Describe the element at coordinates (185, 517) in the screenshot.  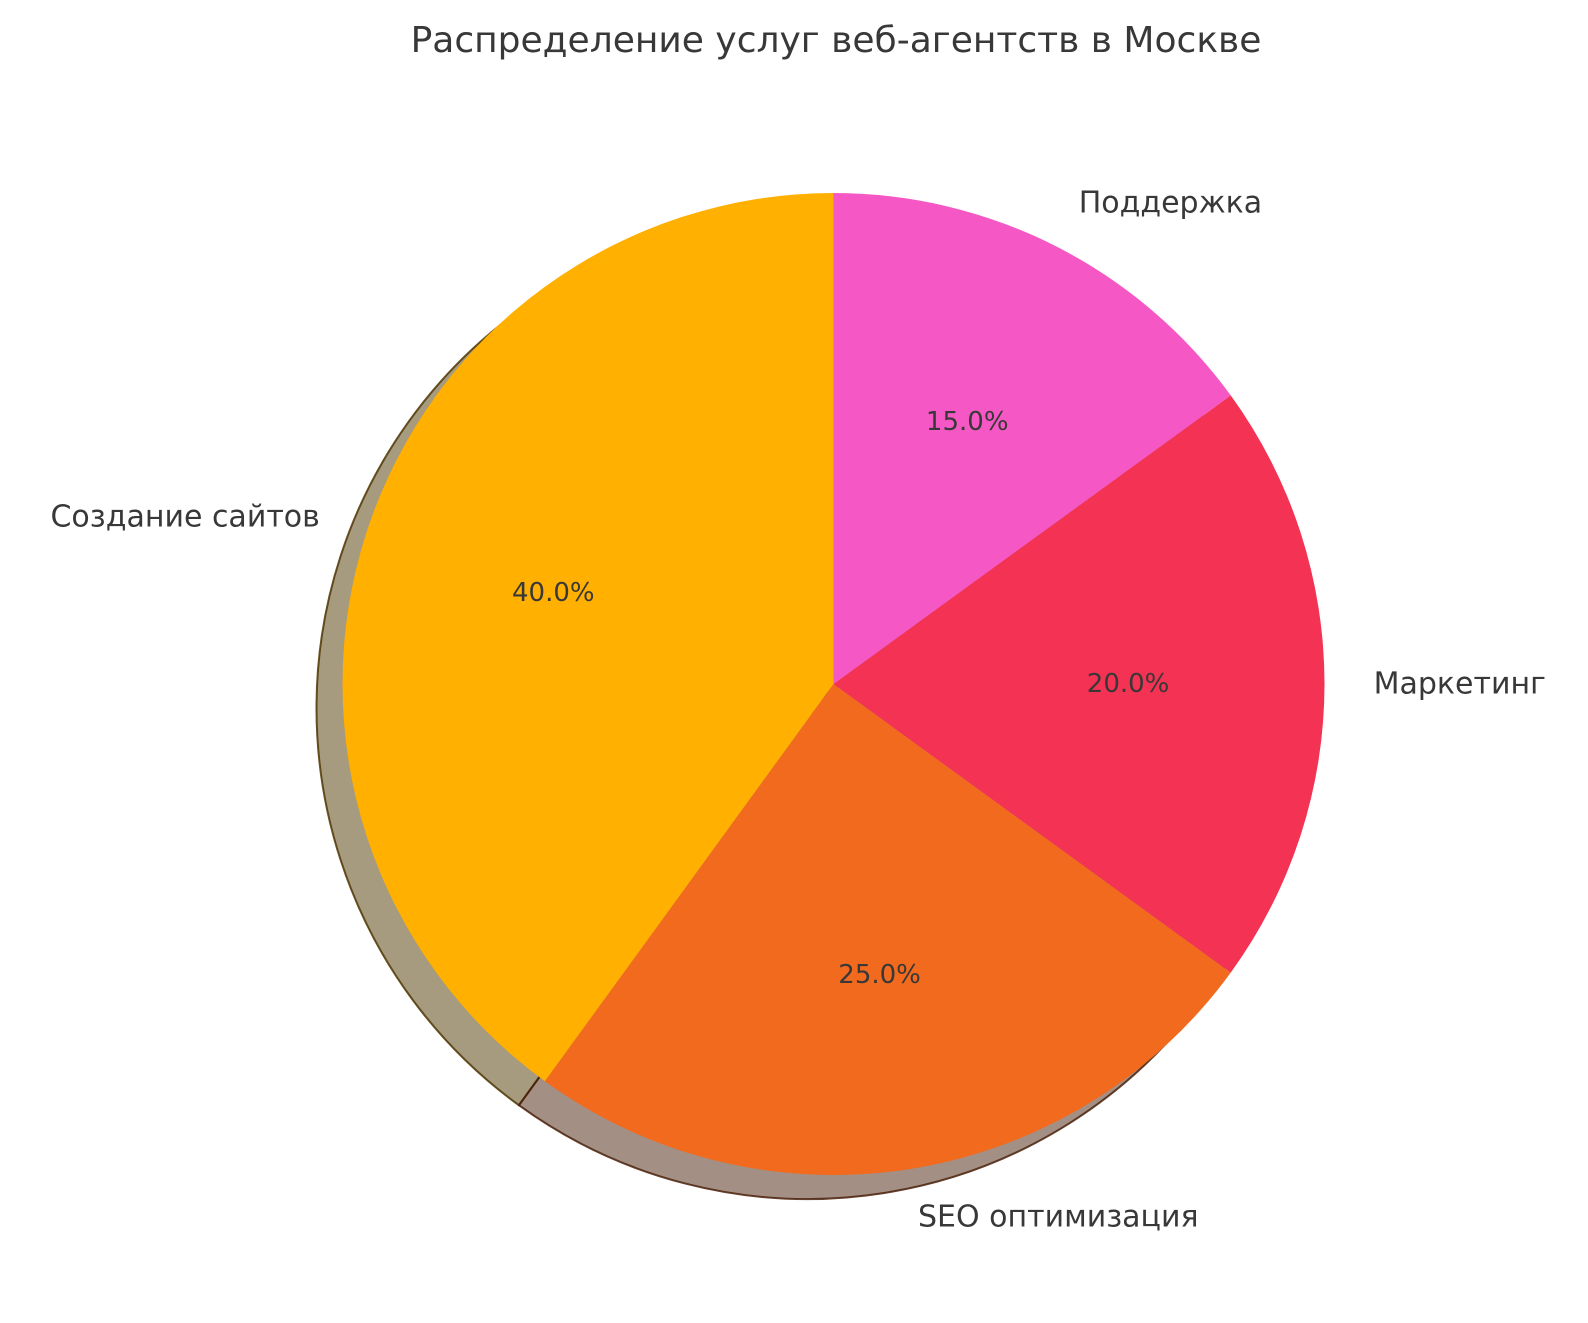
I see `slice-label-0: Создание сайтов` at that location.